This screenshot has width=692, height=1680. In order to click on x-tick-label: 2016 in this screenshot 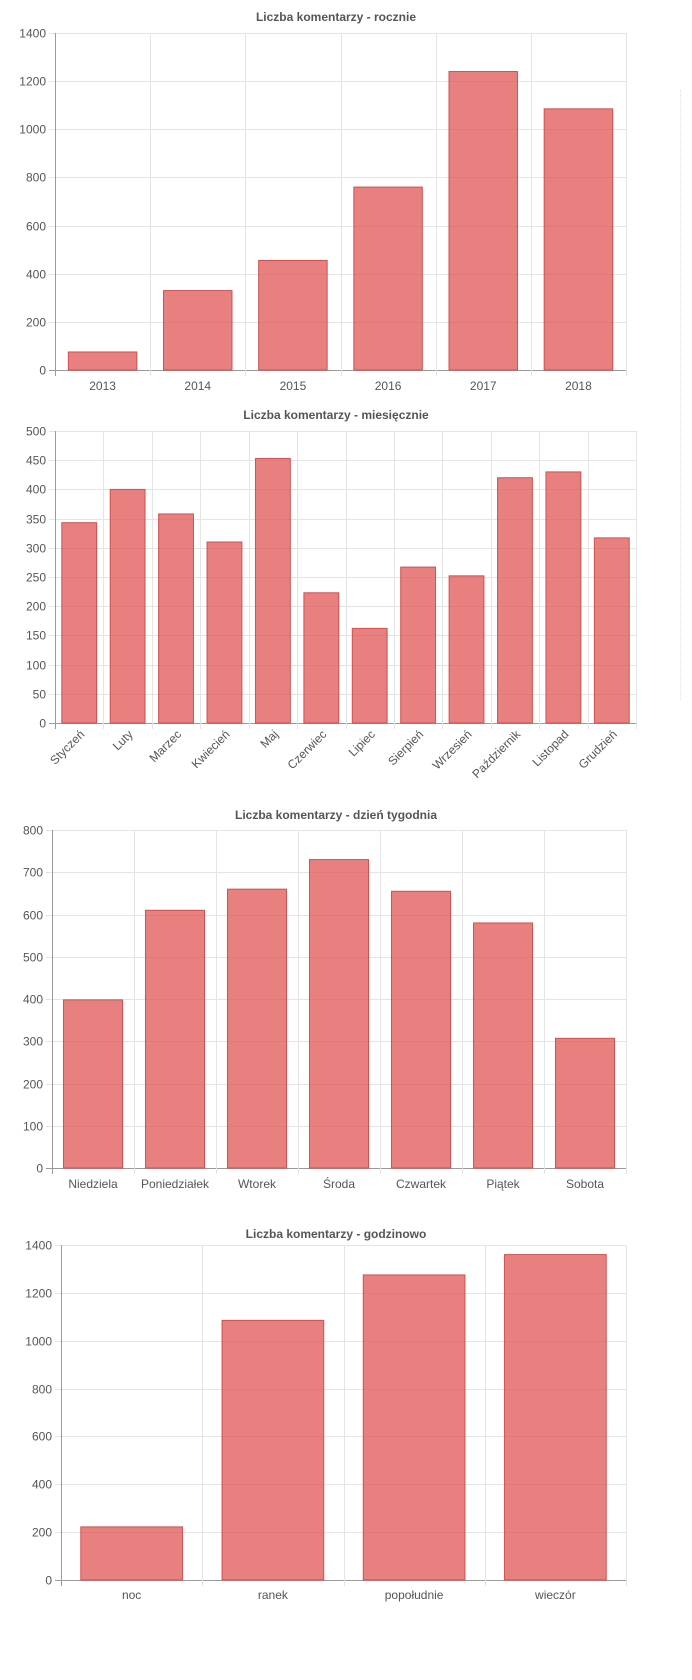, I will do `click(388, 386)`.